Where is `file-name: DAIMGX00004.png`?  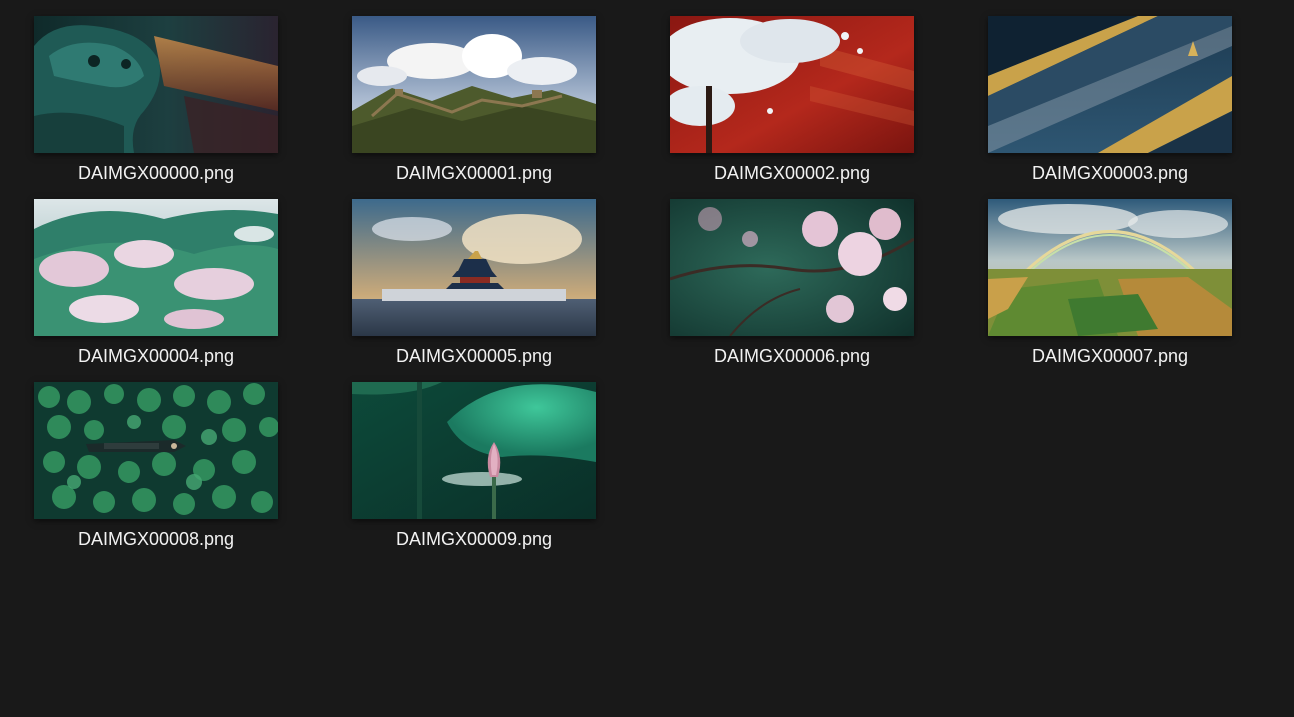
file-name: DAIMGX00004.png is located at coordinates (156, 356).